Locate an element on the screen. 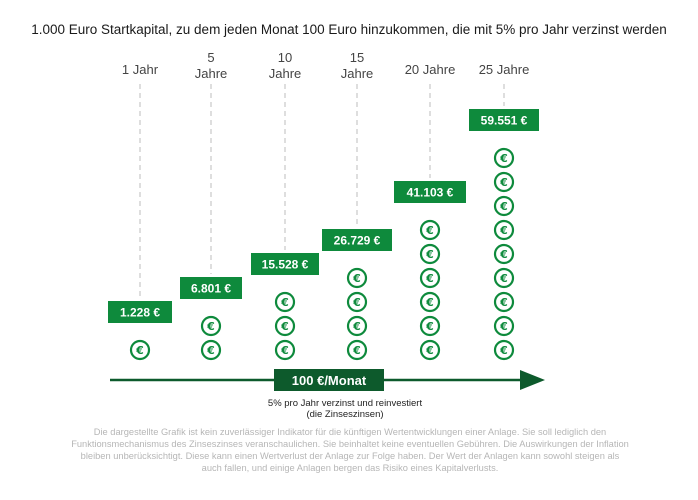 Image resolution: width=698 pixels, height=500 pixels. year-label: 15 is located at coordinates (357, 57).